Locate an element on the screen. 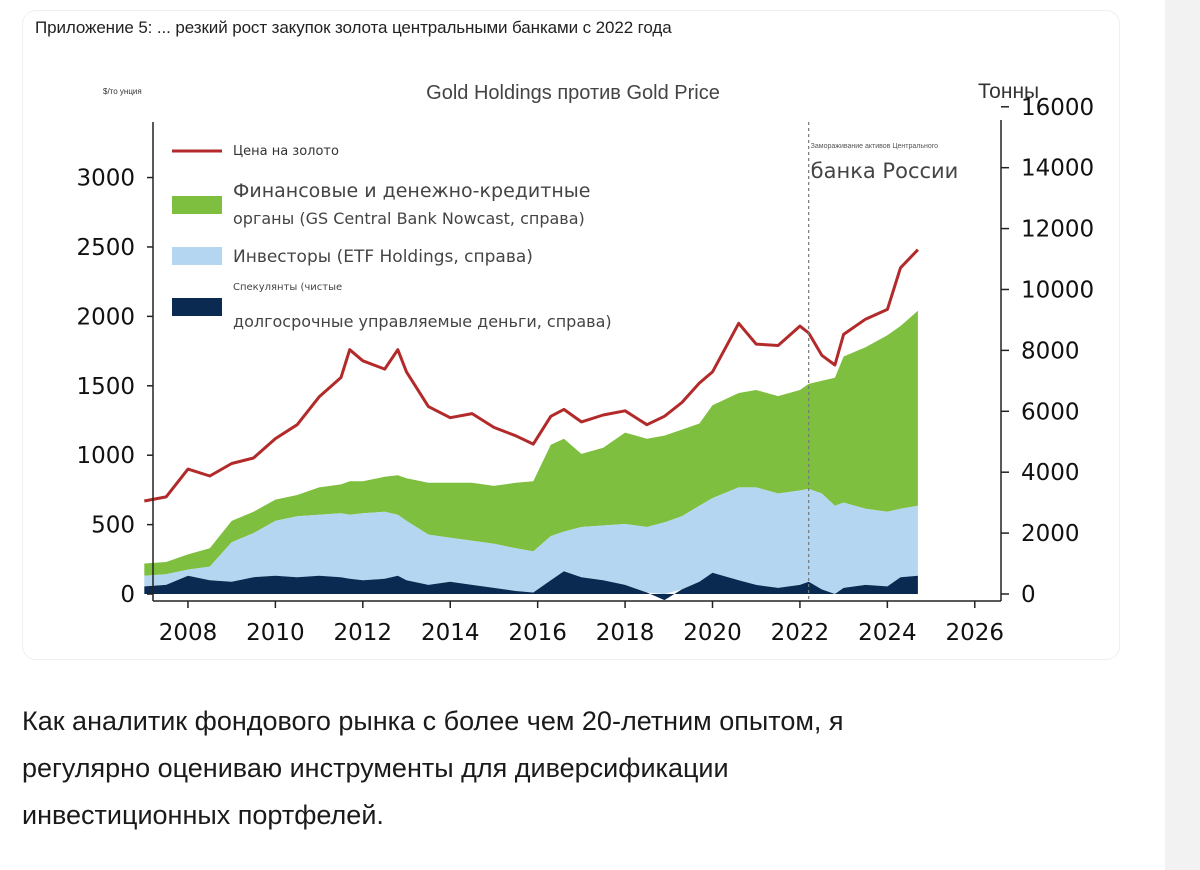 The width and height of the screenshot is (1200, 870). x-tick-label: 2026 is located at coordinates (974, 633).